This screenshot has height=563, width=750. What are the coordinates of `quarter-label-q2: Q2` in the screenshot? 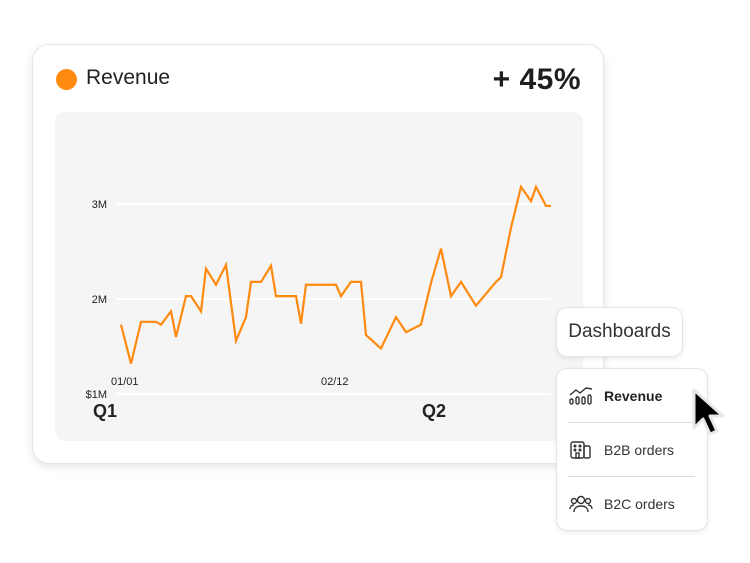 It's located at (434, 411).